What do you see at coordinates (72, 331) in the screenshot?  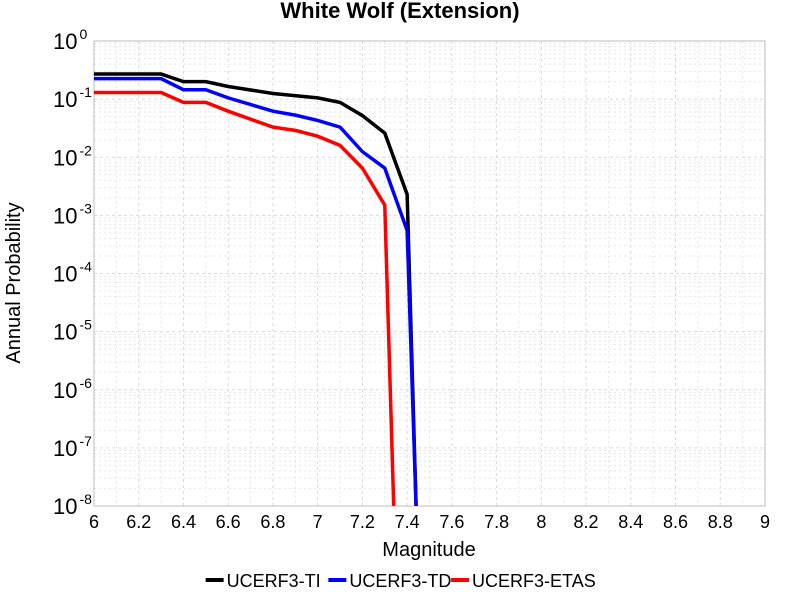 I see `y-tick-label: 10 -5` at bounding box center [72, 331].